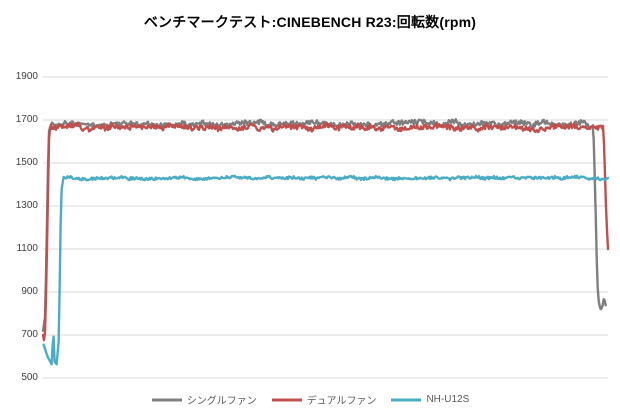  What do you see at coordinates (26, 119) in the screenshot?
I see `y-tick-label: 1700` at bounding box center [26, 119].